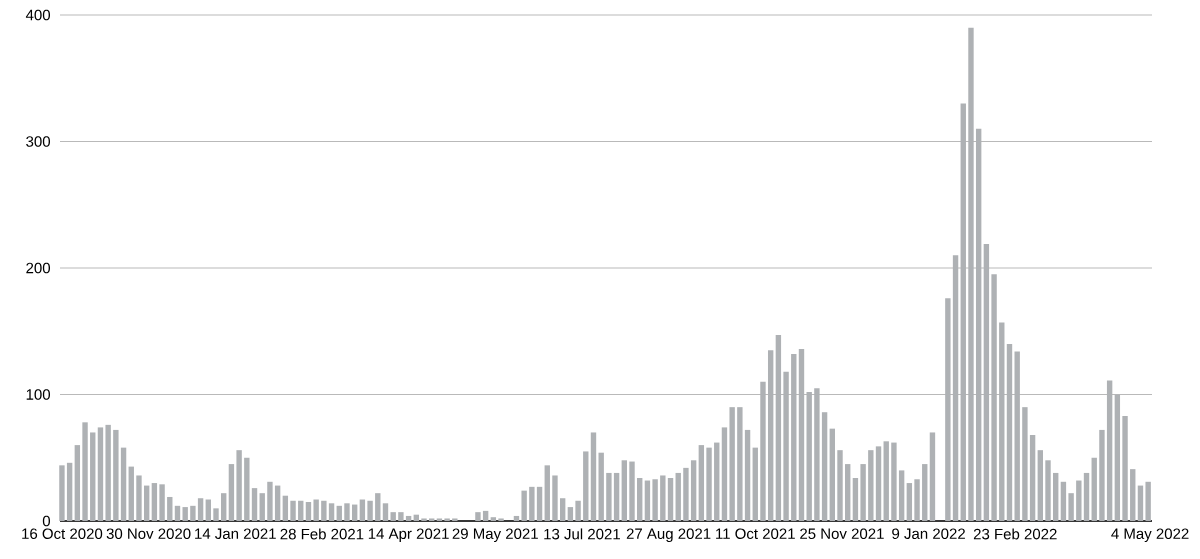 The height and width of the screenshot is (559, 1200). Describe the element at coordinates (755, 534) in the screenshot. I see `x-tick-label: 11 Oct 2021` at that location.